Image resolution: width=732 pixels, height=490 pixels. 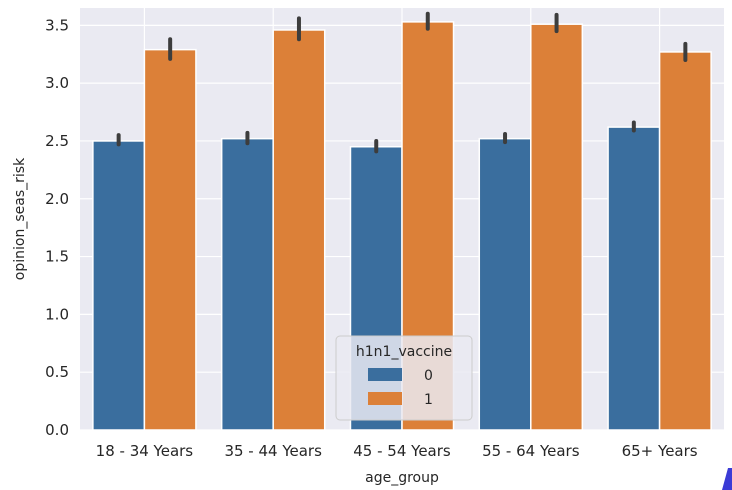 I want to click on y-tick-label: 2.0, so click(x=57, y=199).